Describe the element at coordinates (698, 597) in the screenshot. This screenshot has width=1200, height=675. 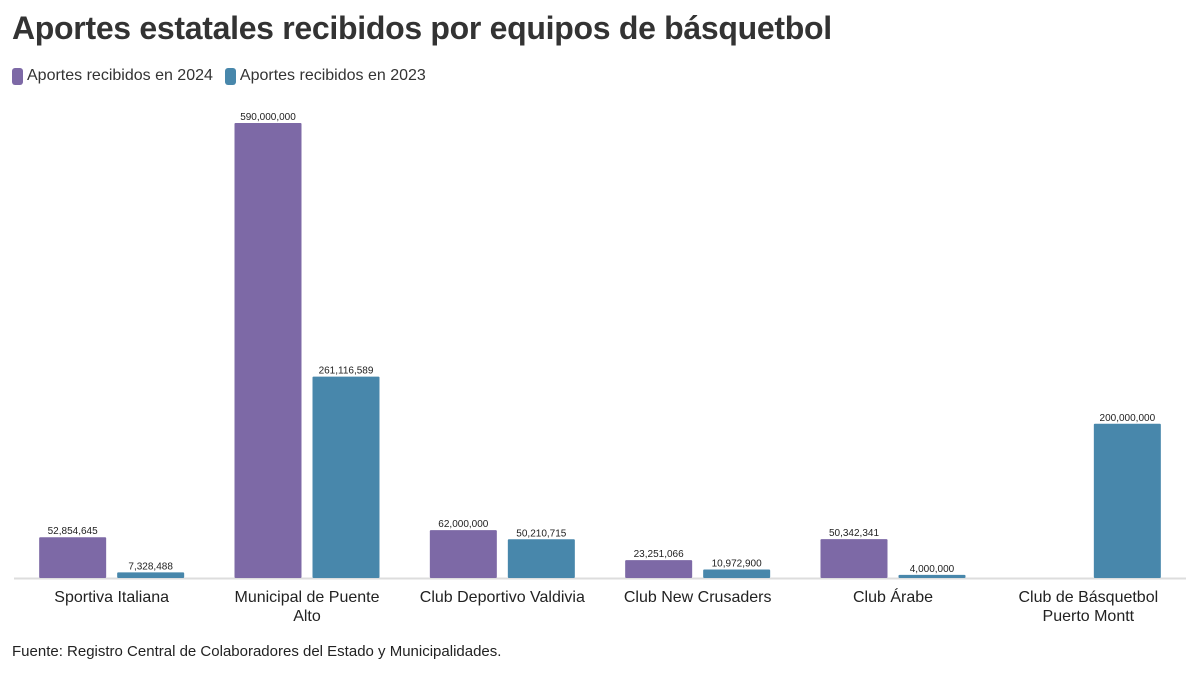
I see `category-label-3: Club New Crusaders` at that location.